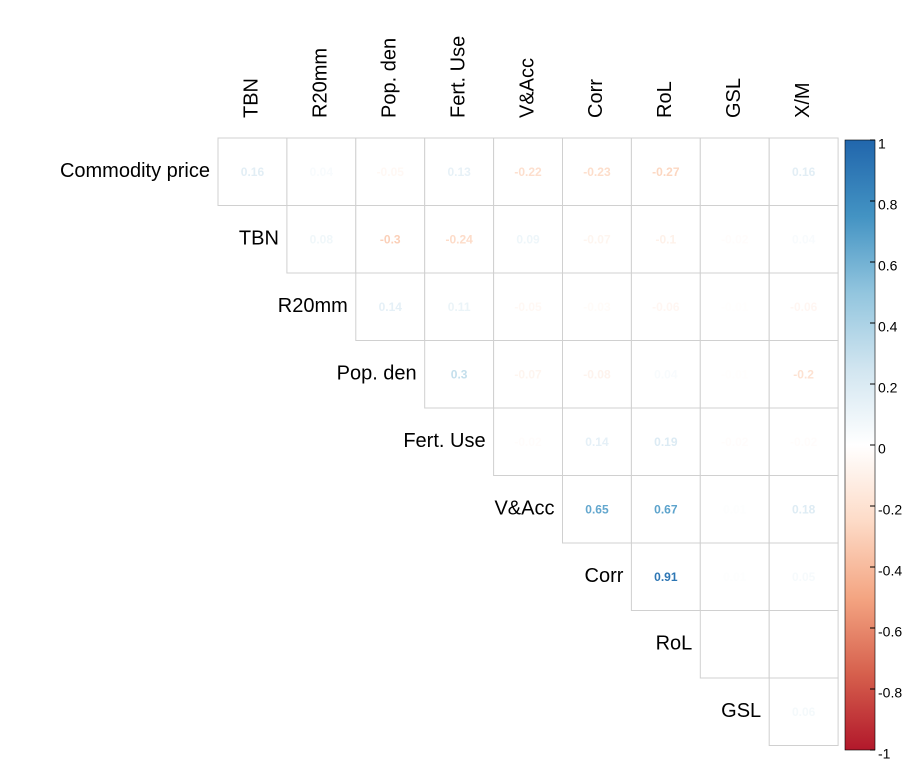 This screenshot has width=918, height=764. I want to click on cell-value: 0.91, so click(666, 577).